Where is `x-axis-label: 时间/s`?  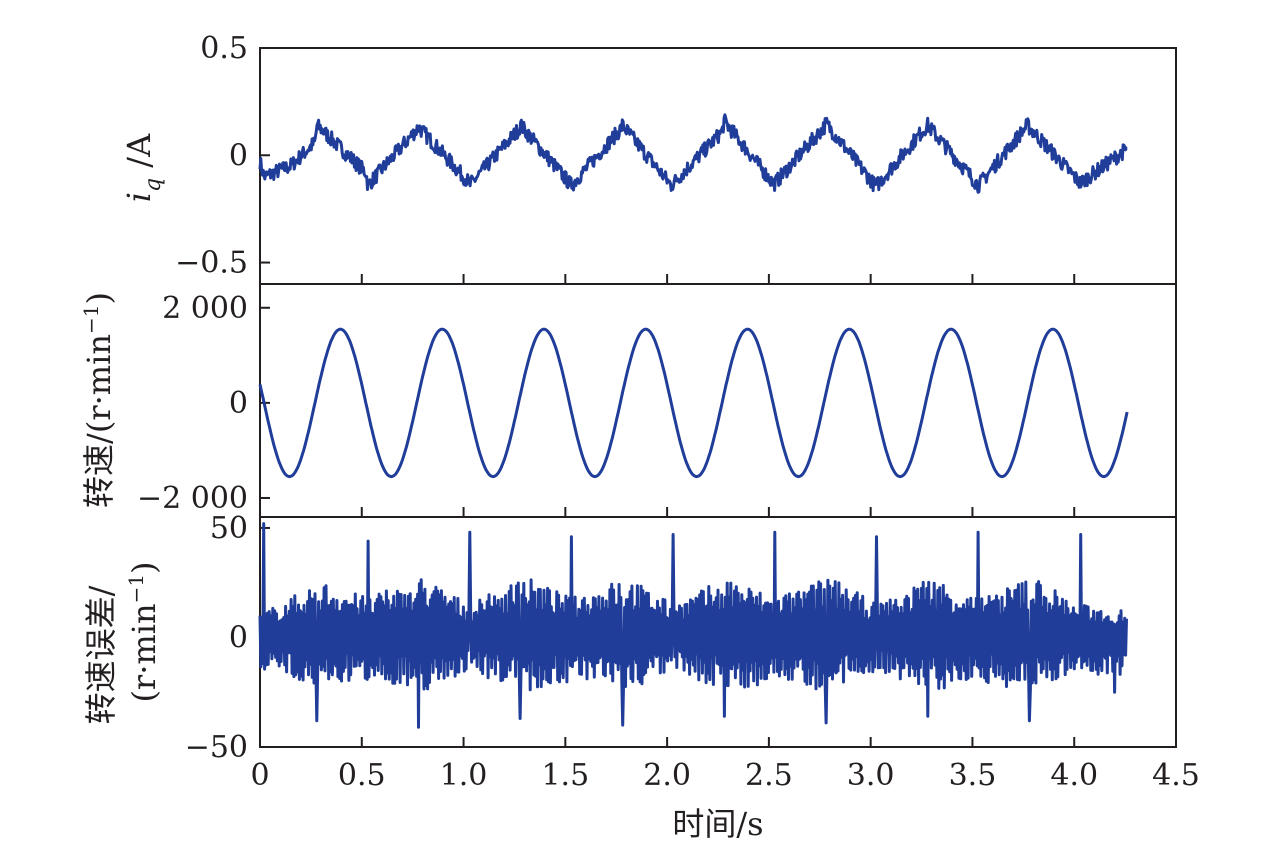
x-axis-label: 时间/s is located at coordinates (717, 824).